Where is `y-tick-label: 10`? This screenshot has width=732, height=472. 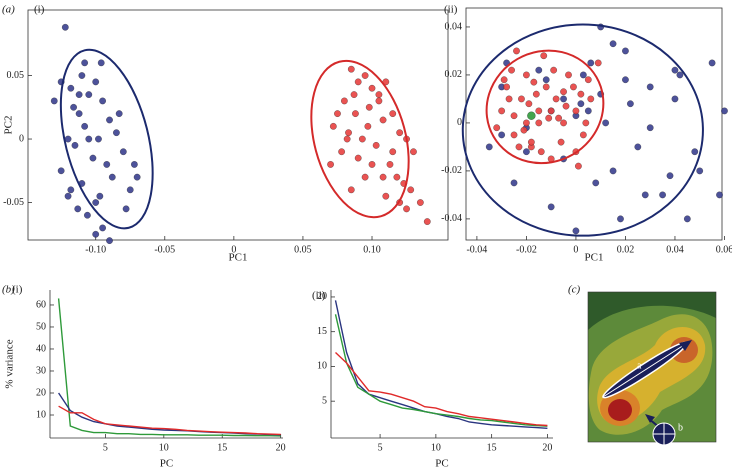 y-tick-label: 10 is located at coordinates (41, 414).